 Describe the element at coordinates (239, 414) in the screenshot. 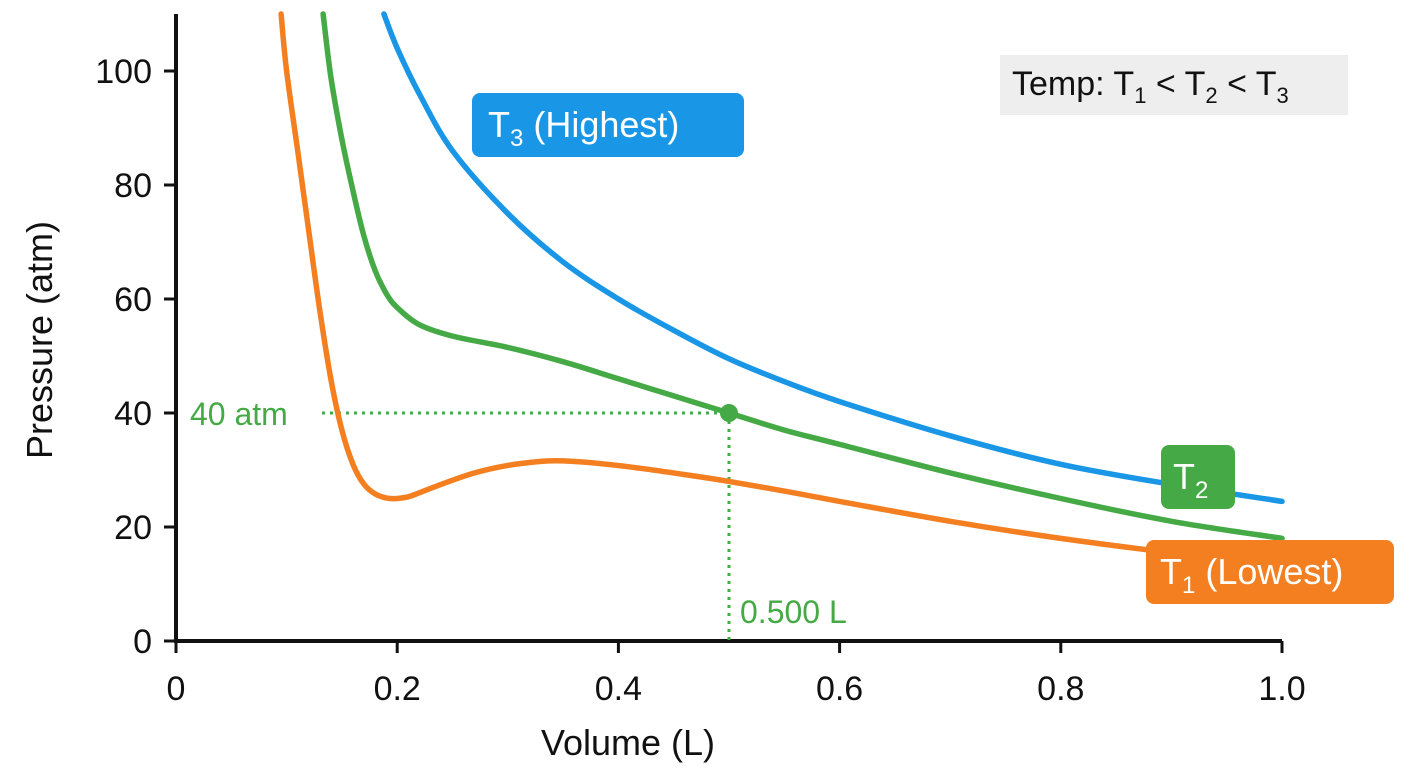

I see `pressure-annotation: 40 atm` at that location.